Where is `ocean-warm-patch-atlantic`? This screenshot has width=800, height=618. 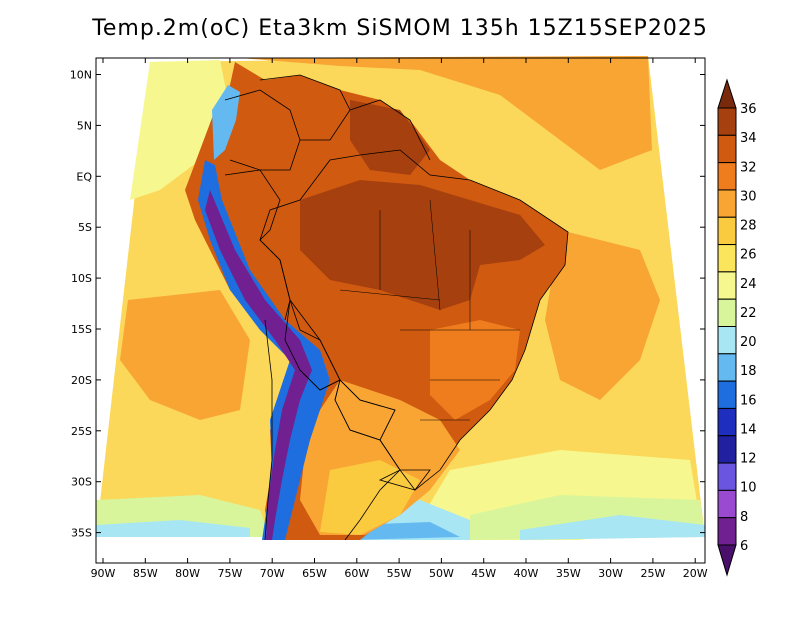
ocean-warm-patch-atlantic is located at coordinates (602, 315).